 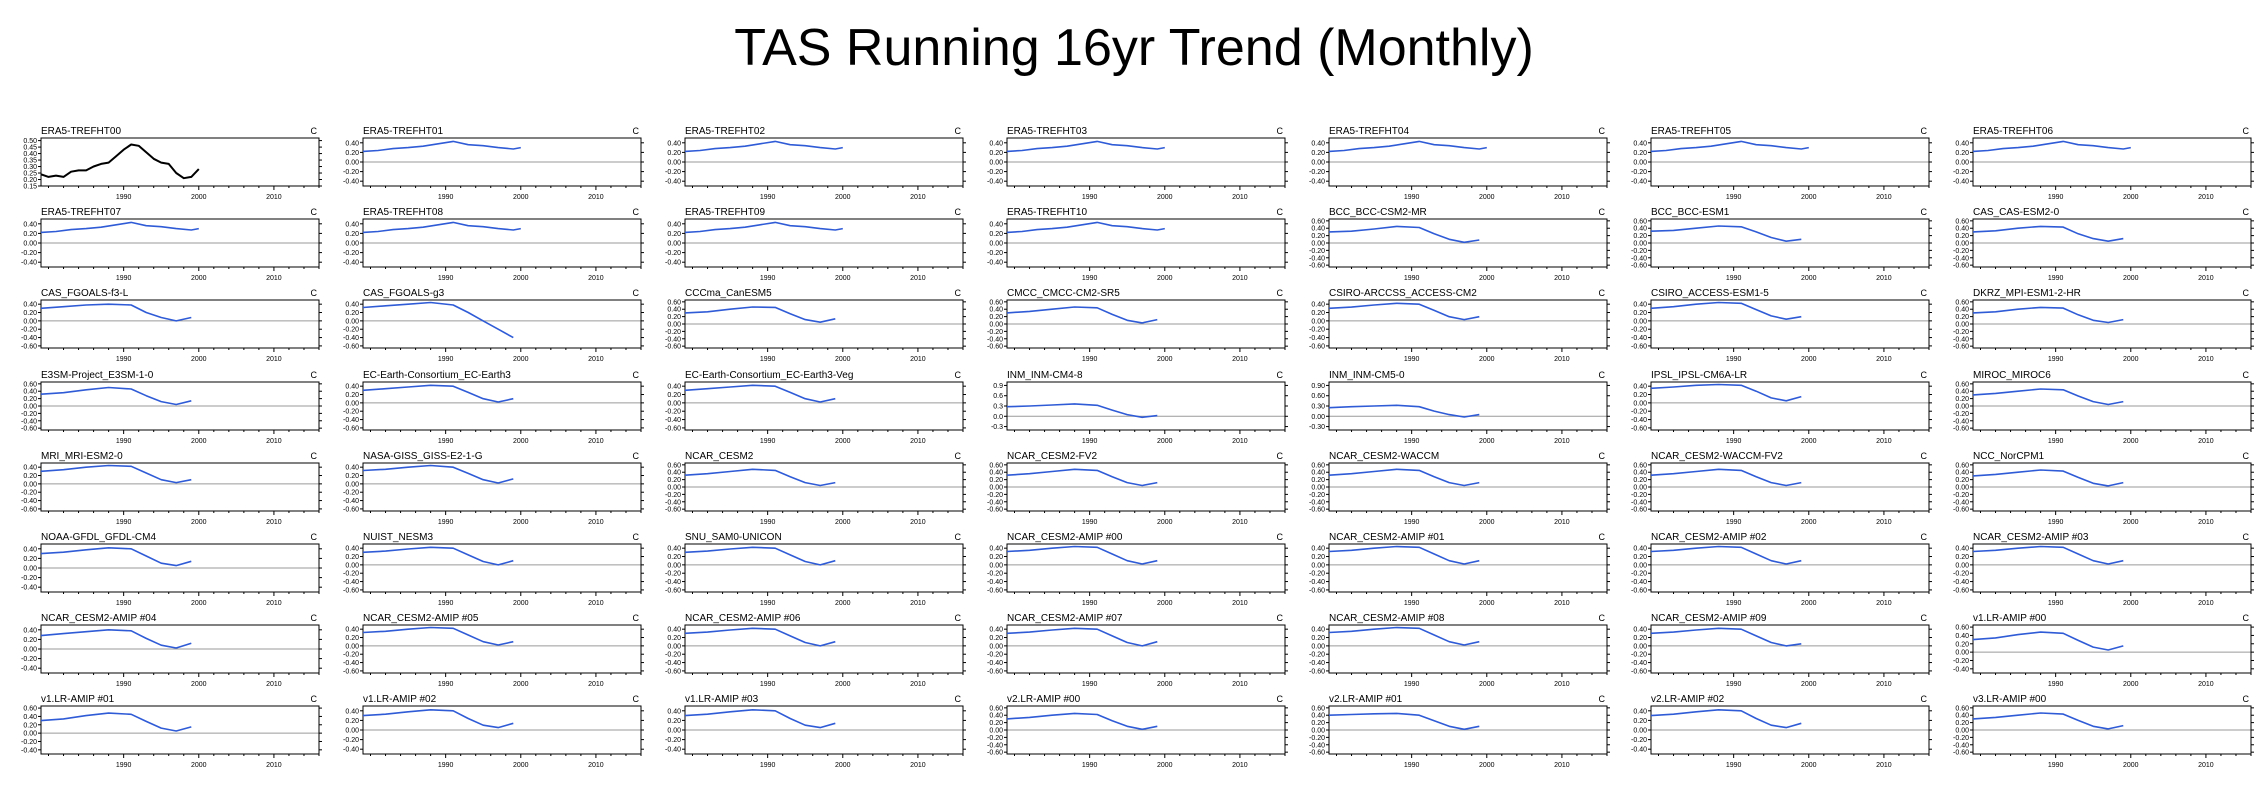 I want to click on panel-title: NCAR_CESM2-AMIP #07, so click(x=1065, y=618).